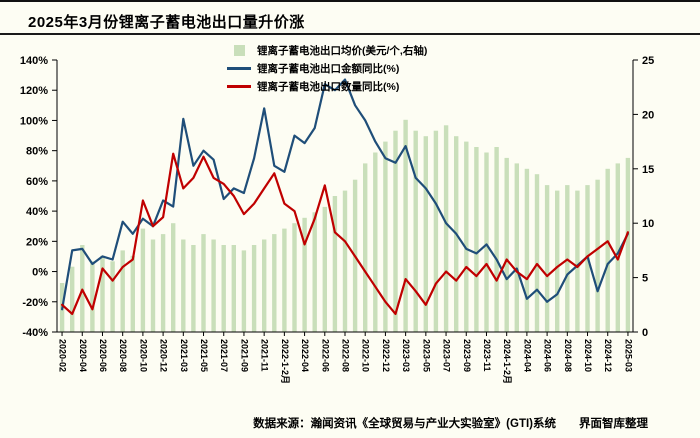 The width and height of the screenshot is (700, 438). I want to click on svg-text: 40%, so click(37, 212).